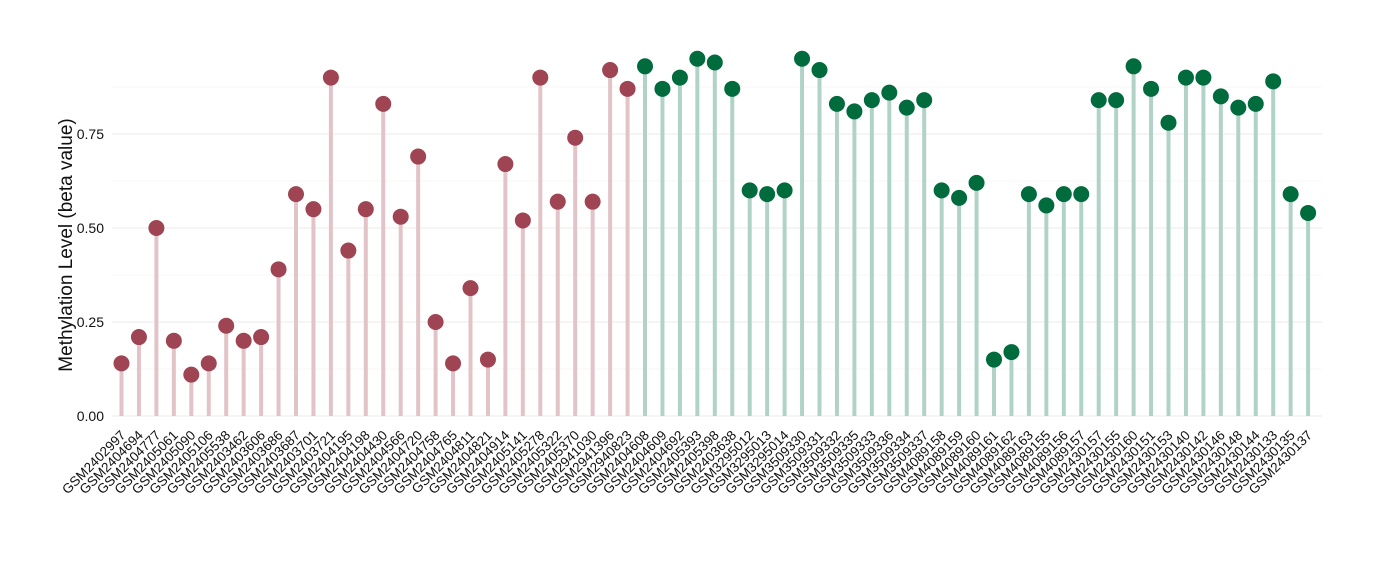  What do you see at coordinates (90, 322) in the screenshot?
I see `y-tick-label: 0.25` at bounding box center [90, 322].